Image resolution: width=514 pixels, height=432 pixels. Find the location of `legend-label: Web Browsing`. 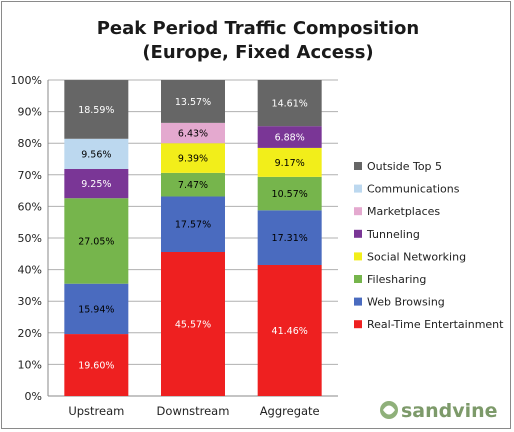

legend-label: Web Browsing is located at coordinates (406, 302).